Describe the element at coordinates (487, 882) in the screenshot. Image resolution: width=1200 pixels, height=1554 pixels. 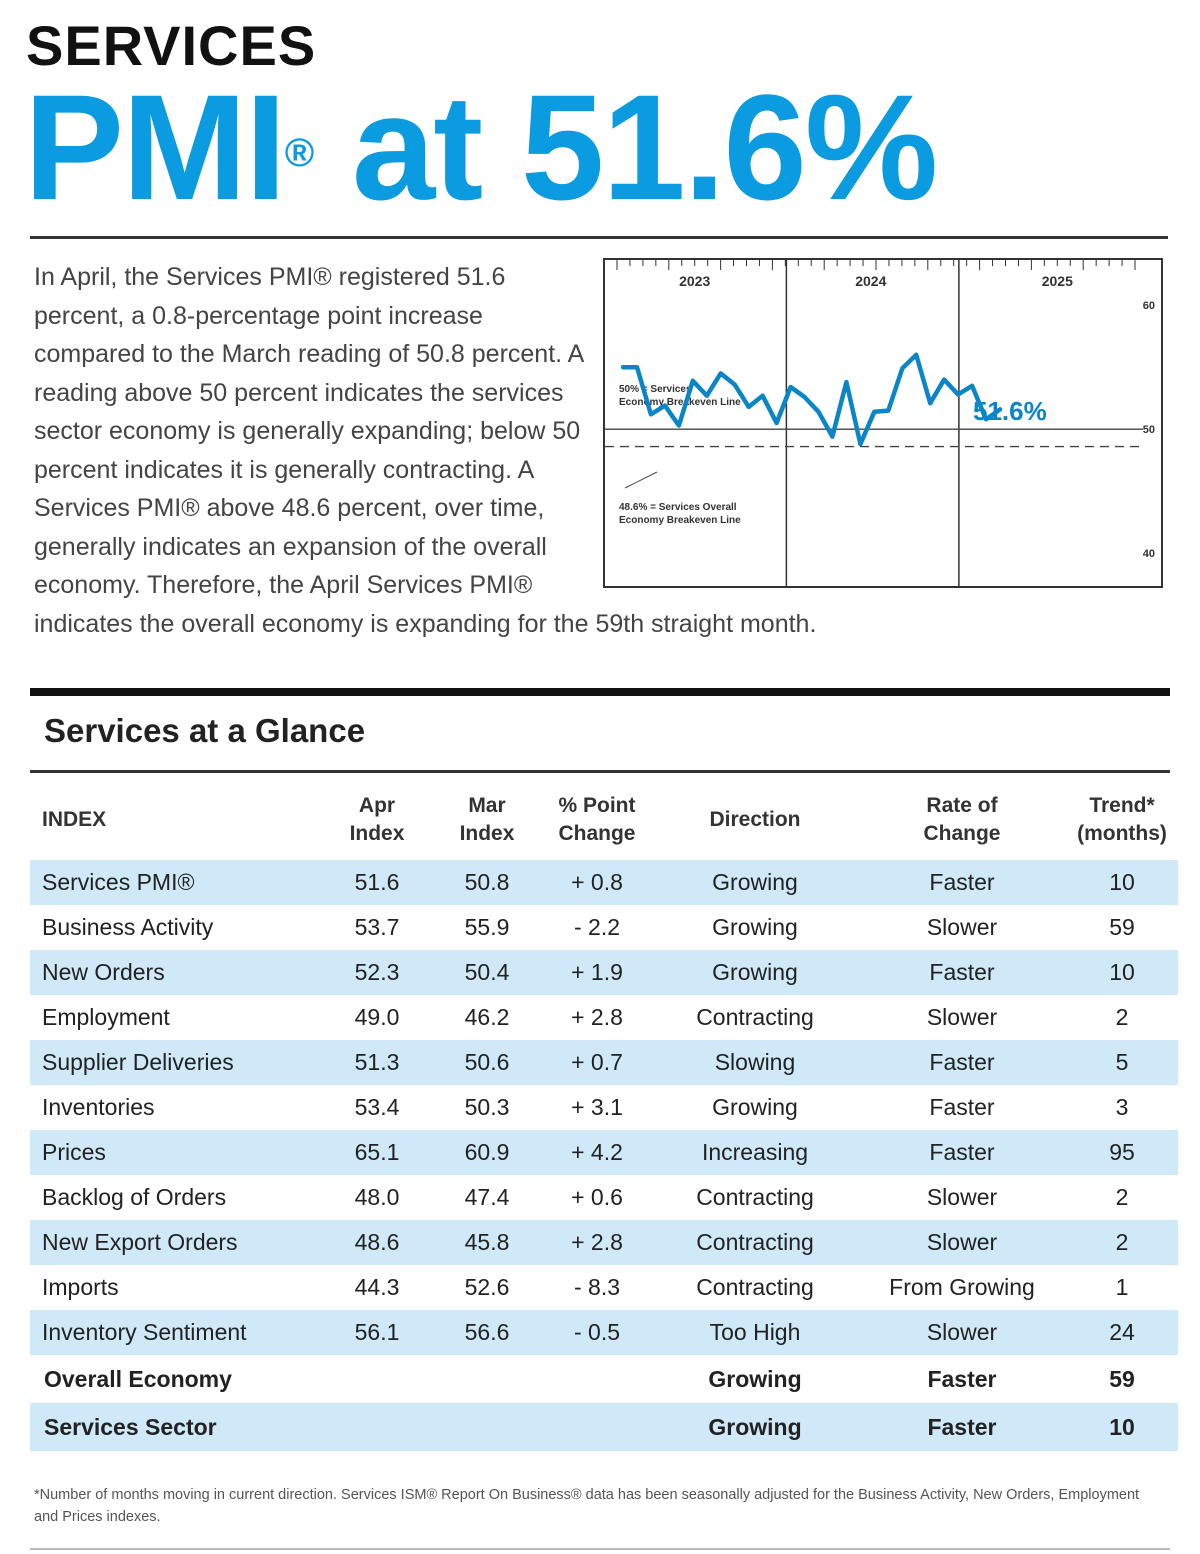
I see `cell-mar: 50.8` at that location.